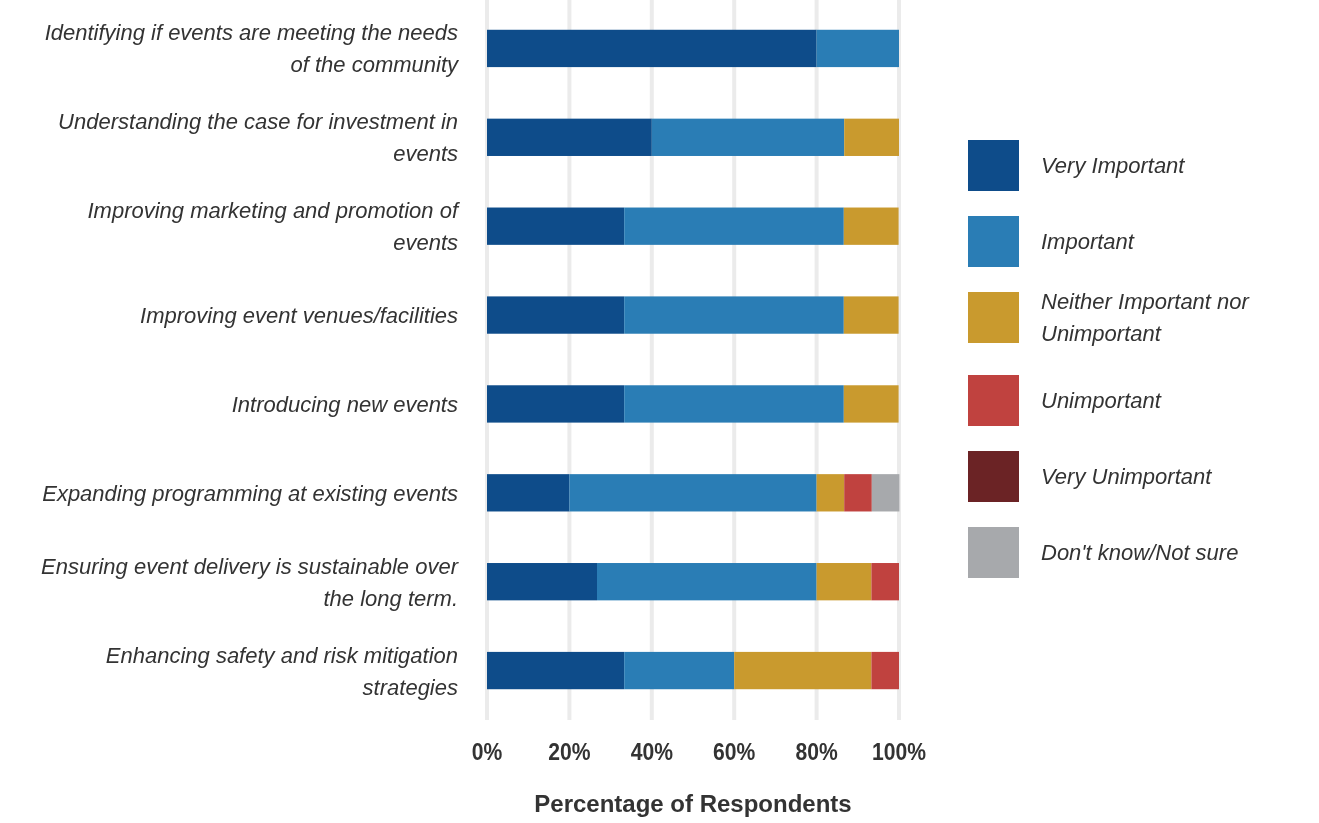  Describe the element at coordinates (569, 752) in the screenshot. I see `x-tick-label: 20%` at that location.